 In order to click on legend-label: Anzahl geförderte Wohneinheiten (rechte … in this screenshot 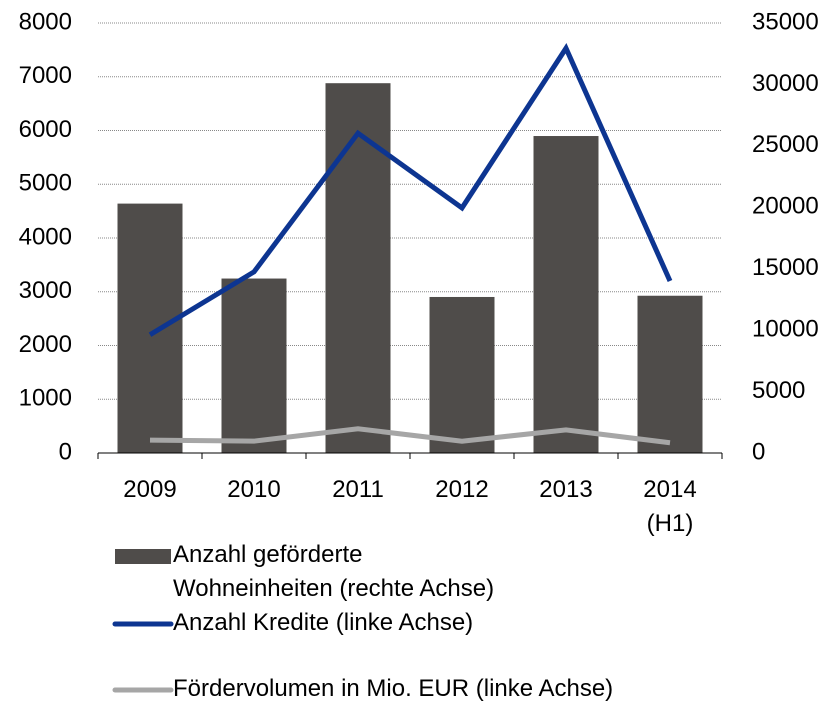, I will do `click(334, 571)`.